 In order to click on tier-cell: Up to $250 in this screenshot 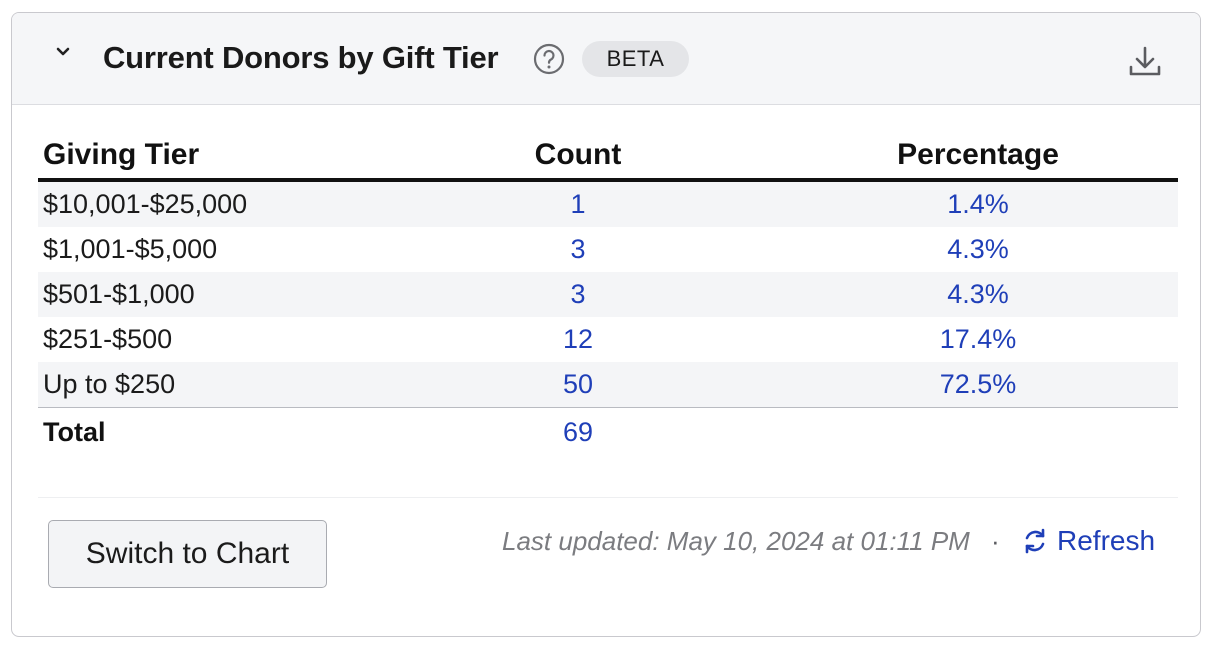, I will do `click(208, 385)`.